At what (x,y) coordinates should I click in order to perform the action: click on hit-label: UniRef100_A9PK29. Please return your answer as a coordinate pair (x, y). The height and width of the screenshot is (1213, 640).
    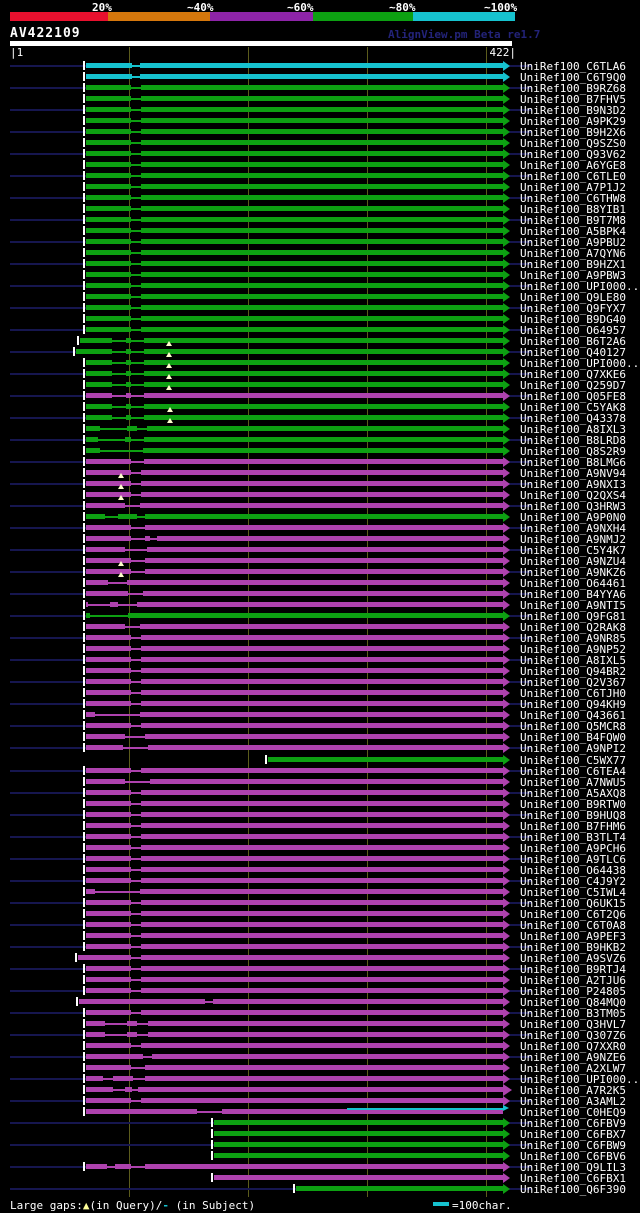
    Looking at the image, I should click on (573, 121).